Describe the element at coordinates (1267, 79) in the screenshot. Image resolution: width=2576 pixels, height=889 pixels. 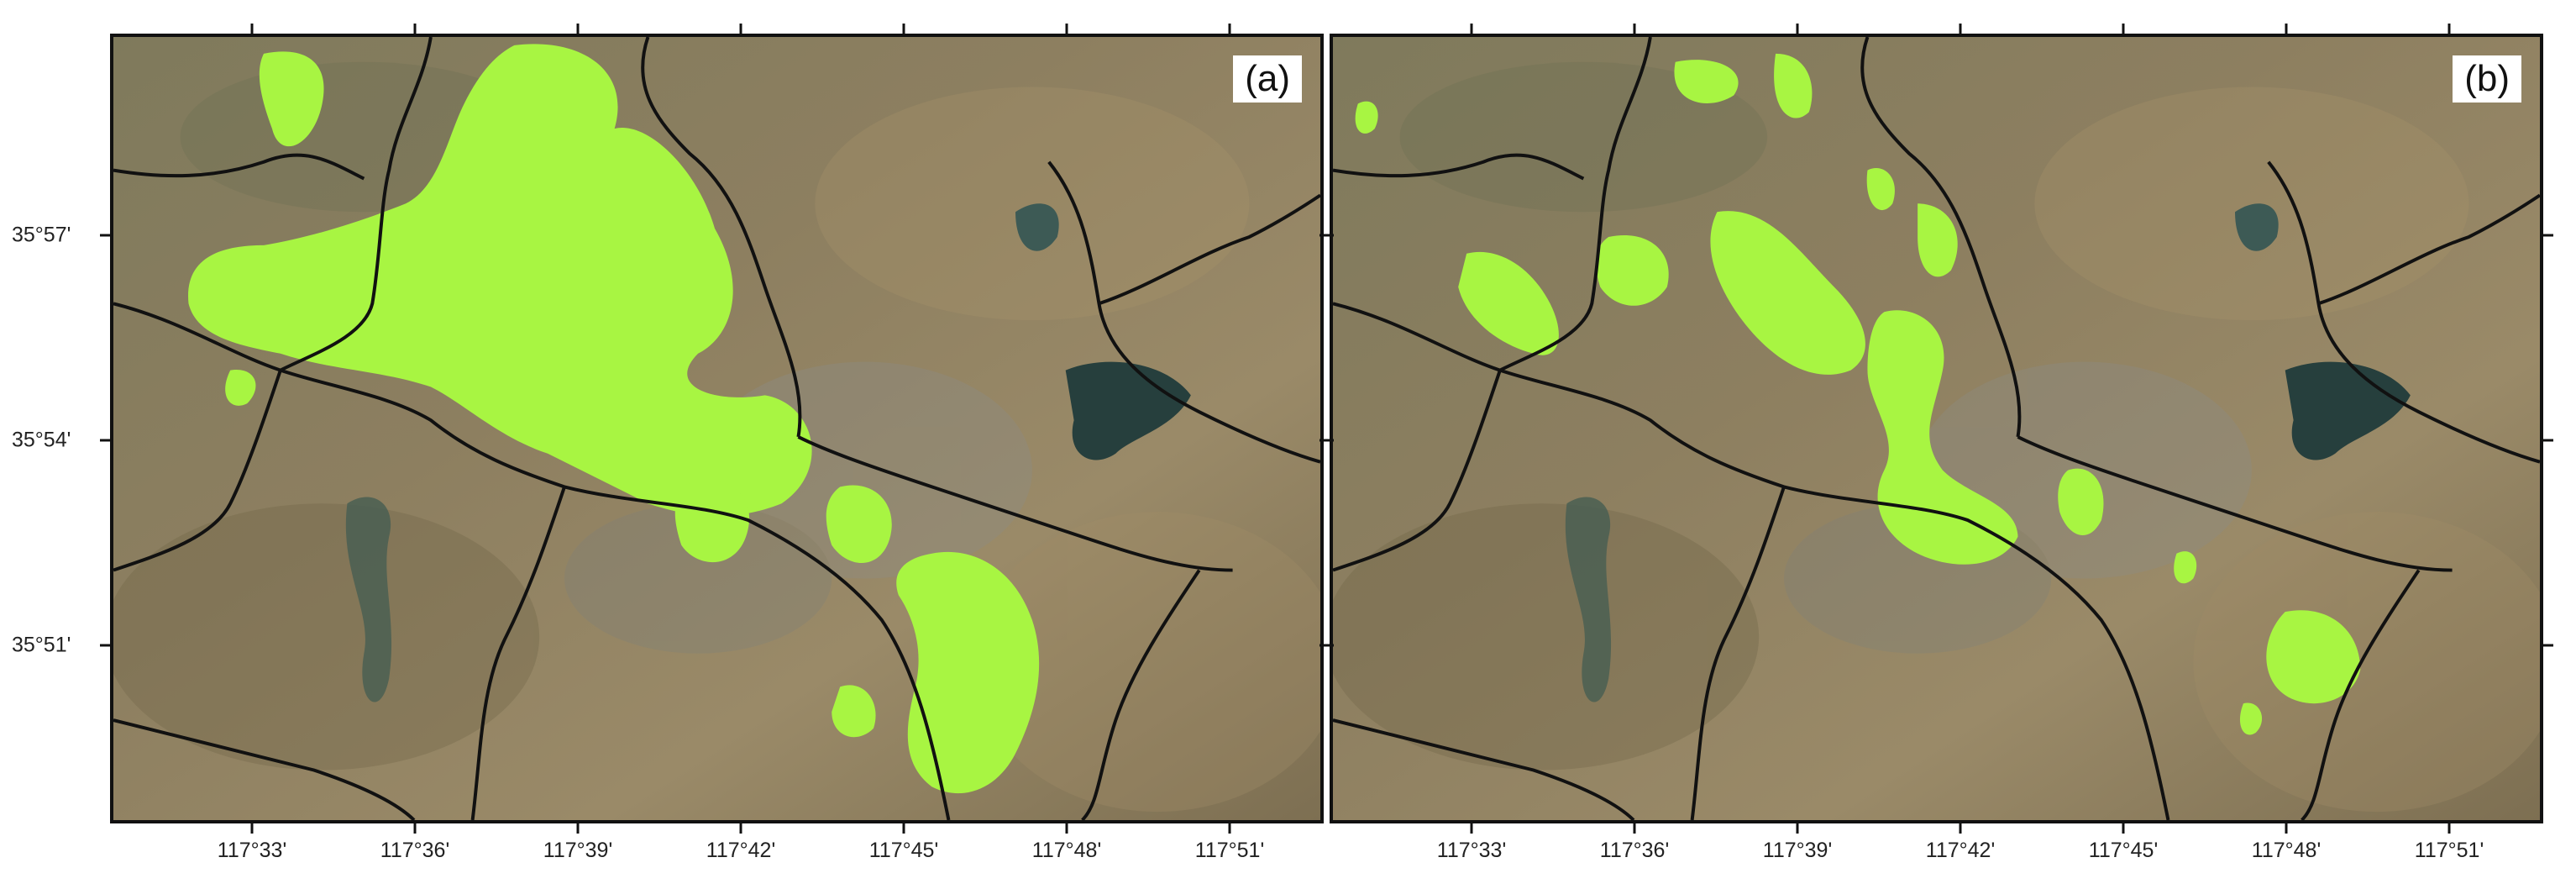
I see `panel-label: (a)` at that location.